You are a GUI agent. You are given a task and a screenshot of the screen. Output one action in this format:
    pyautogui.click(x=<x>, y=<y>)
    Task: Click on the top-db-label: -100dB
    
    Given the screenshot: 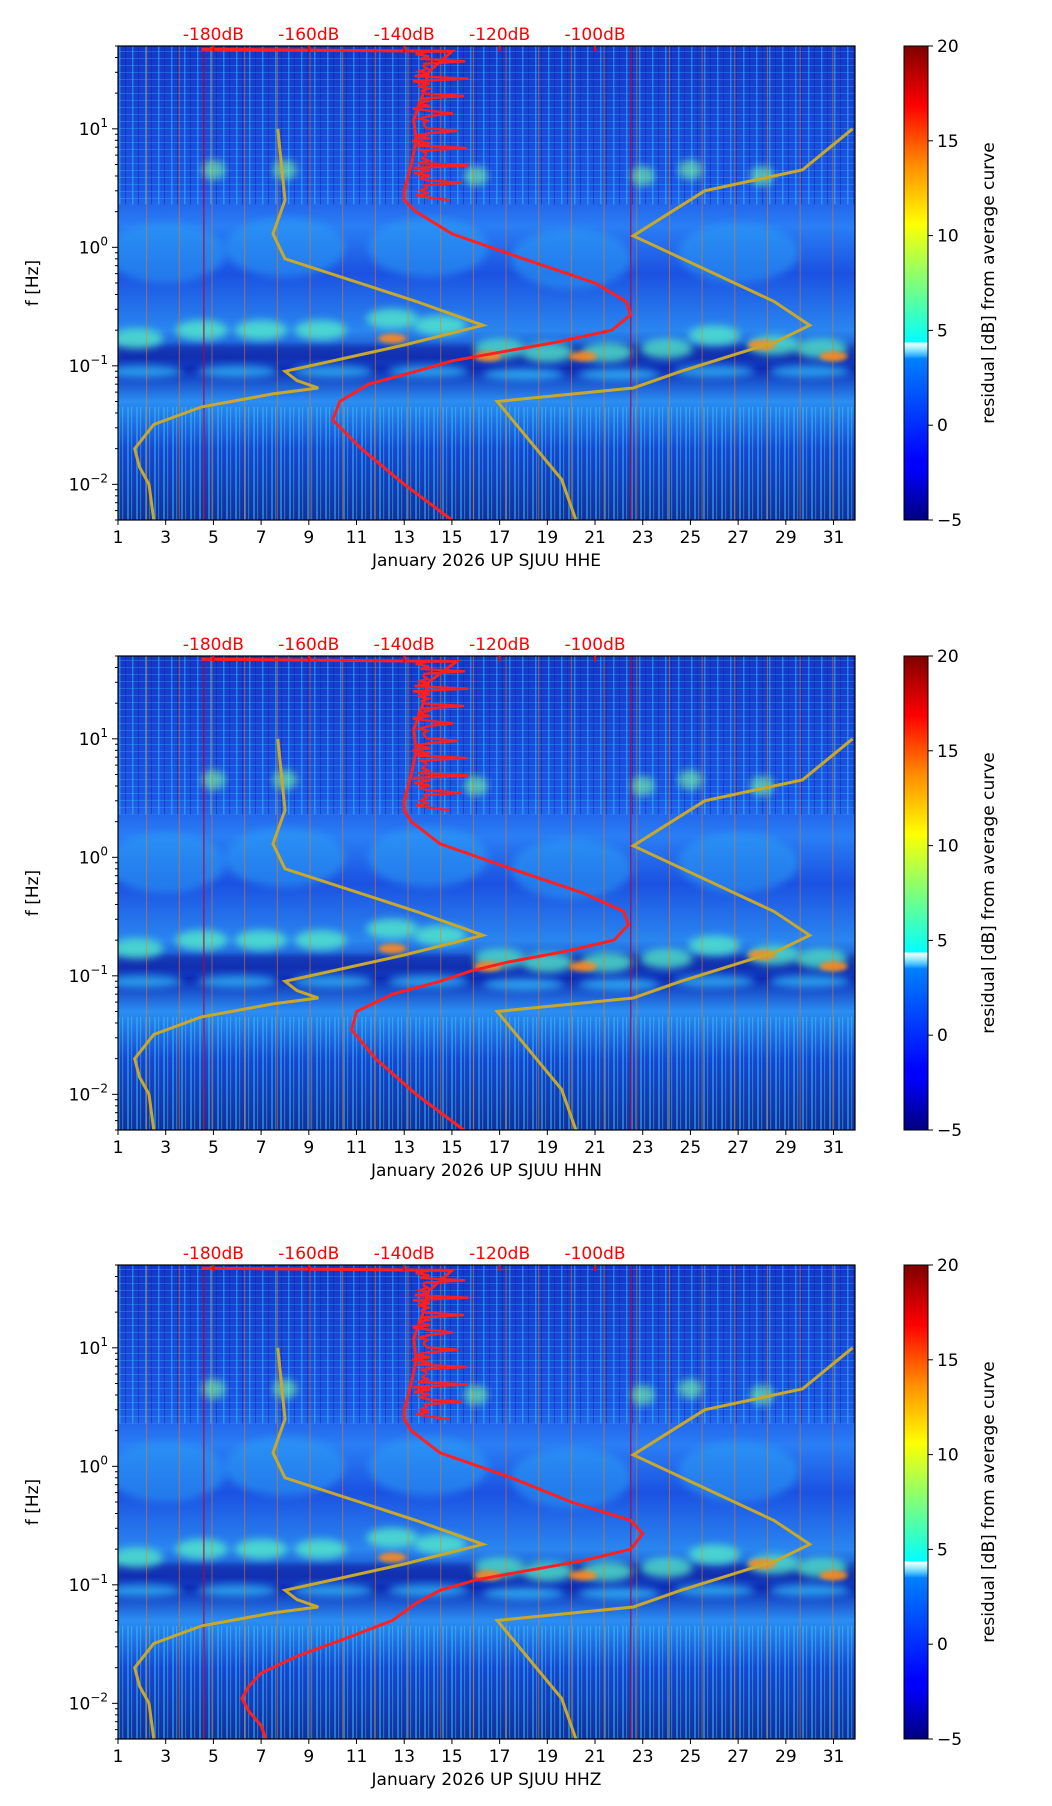 What is the action you would take?
    pyautogui.click(x=594, y=645)
    